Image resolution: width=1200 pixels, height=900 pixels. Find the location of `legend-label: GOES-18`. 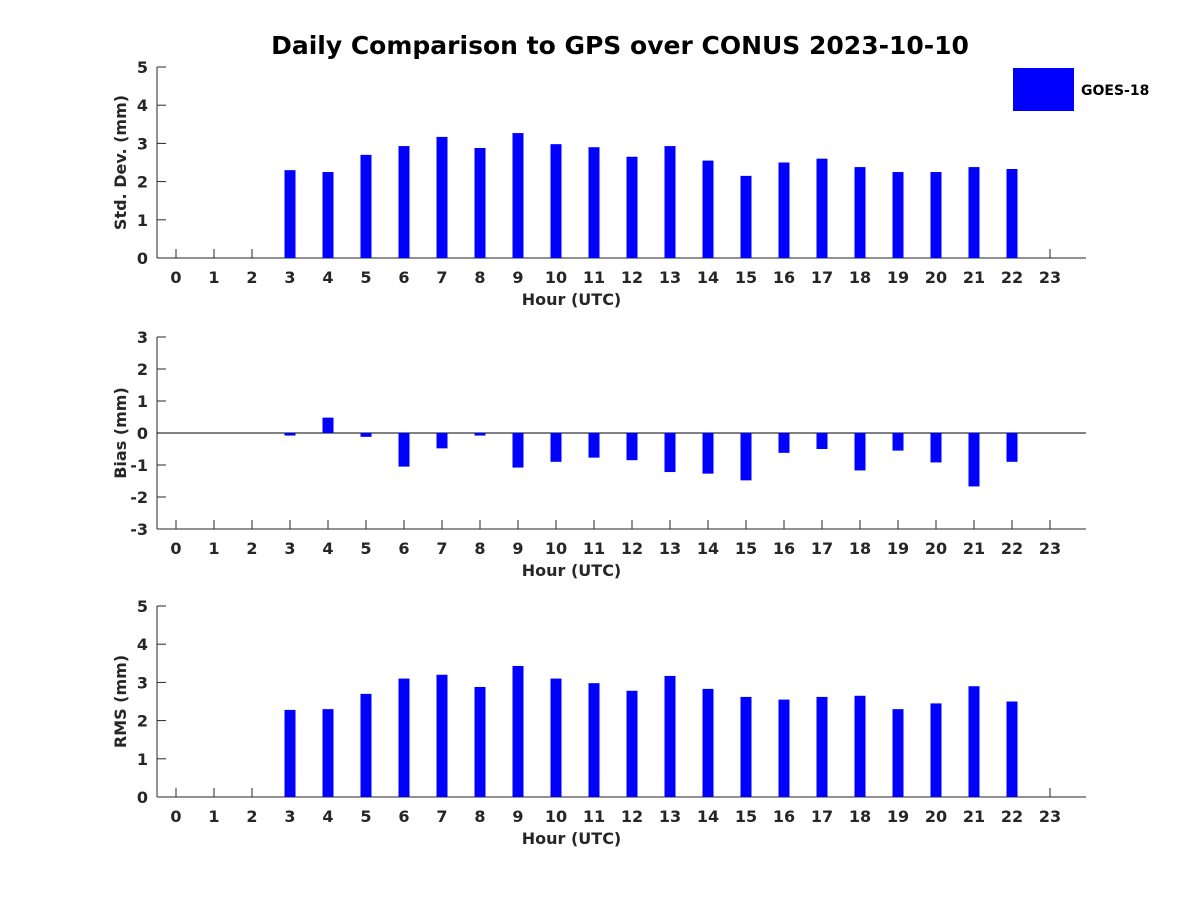

legend-label: GOES-18 is located at coordinates (1115, 91).